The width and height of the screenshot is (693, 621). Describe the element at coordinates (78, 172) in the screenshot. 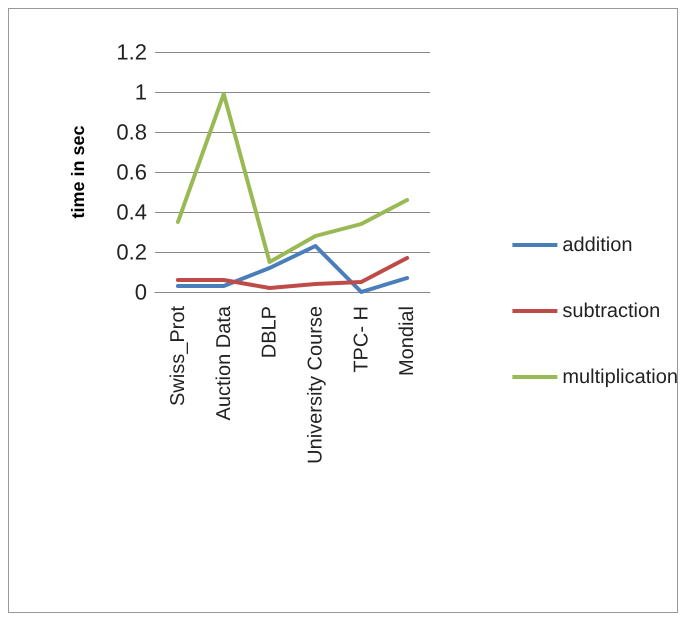

I see `y-axis-title: time in sec` at that location.